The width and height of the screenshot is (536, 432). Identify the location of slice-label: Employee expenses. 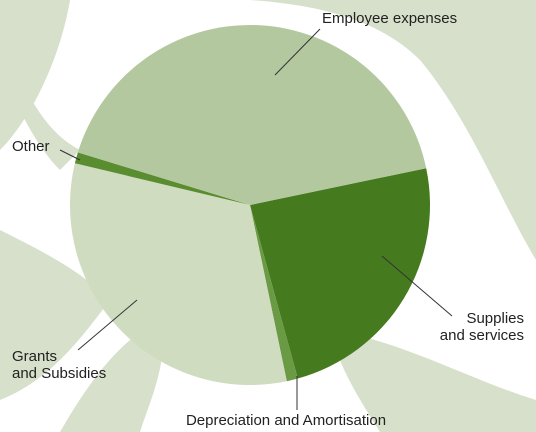
(390, 18).